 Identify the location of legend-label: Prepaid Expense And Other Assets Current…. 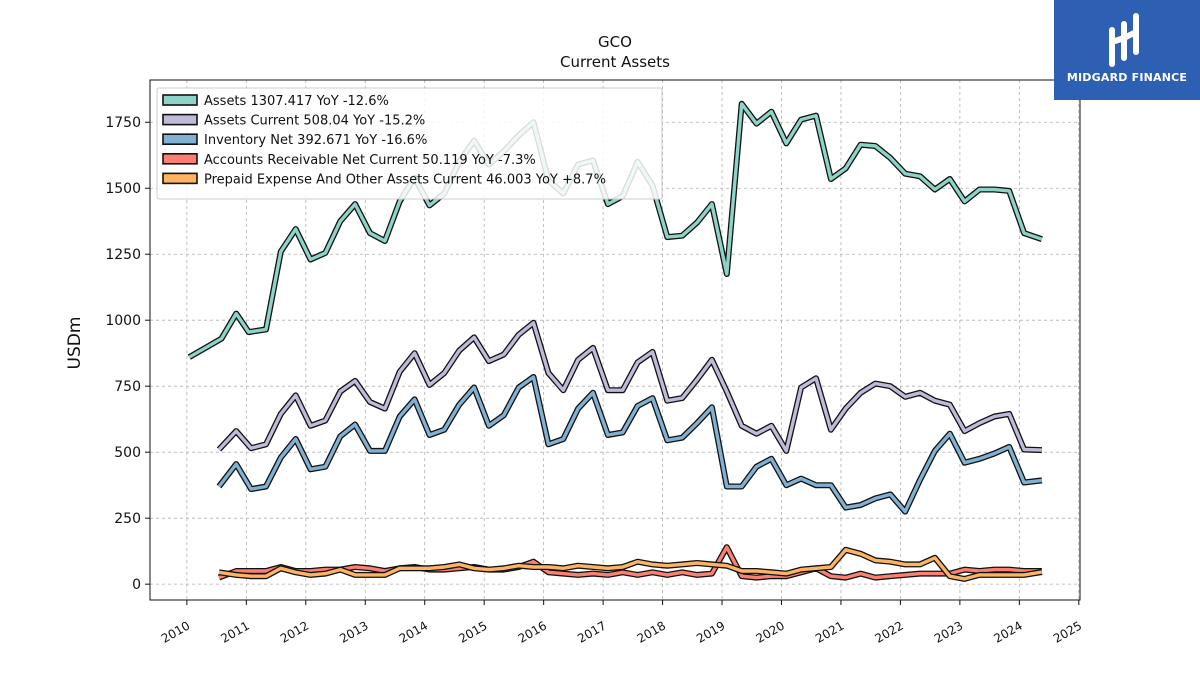
(405, 179).